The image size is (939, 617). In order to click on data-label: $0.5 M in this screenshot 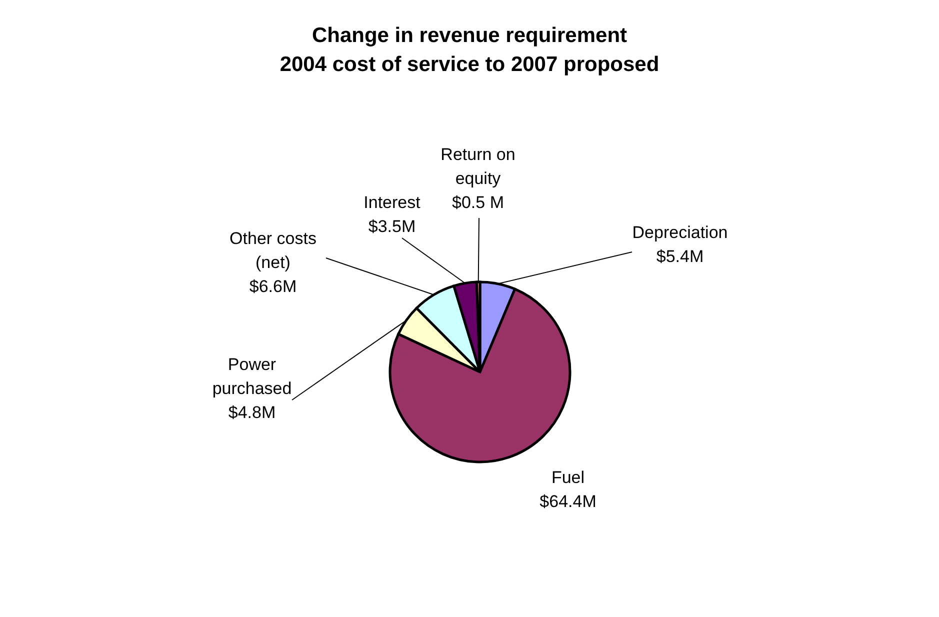, I will do `click(478, 202)`.